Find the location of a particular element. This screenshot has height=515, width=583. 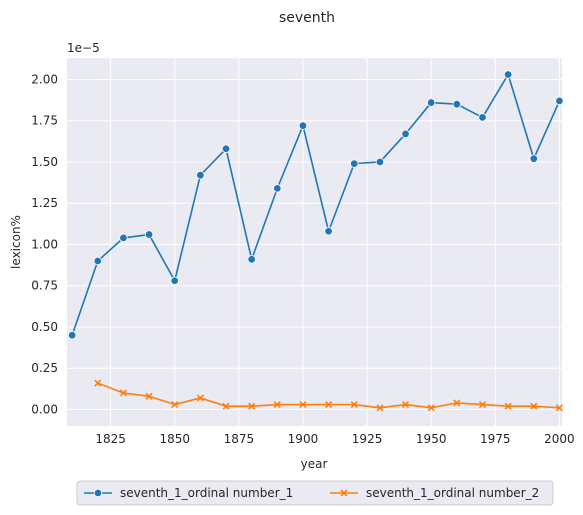

legend-frame is located at coordinates (315, 493).